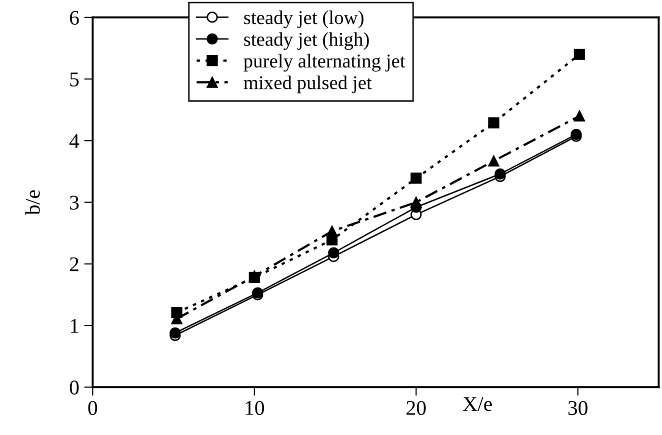  What do you see at coordinates (74, 203) in the screenshot?
I see `y-tick-label: 3` at bounding box center [74, 203].